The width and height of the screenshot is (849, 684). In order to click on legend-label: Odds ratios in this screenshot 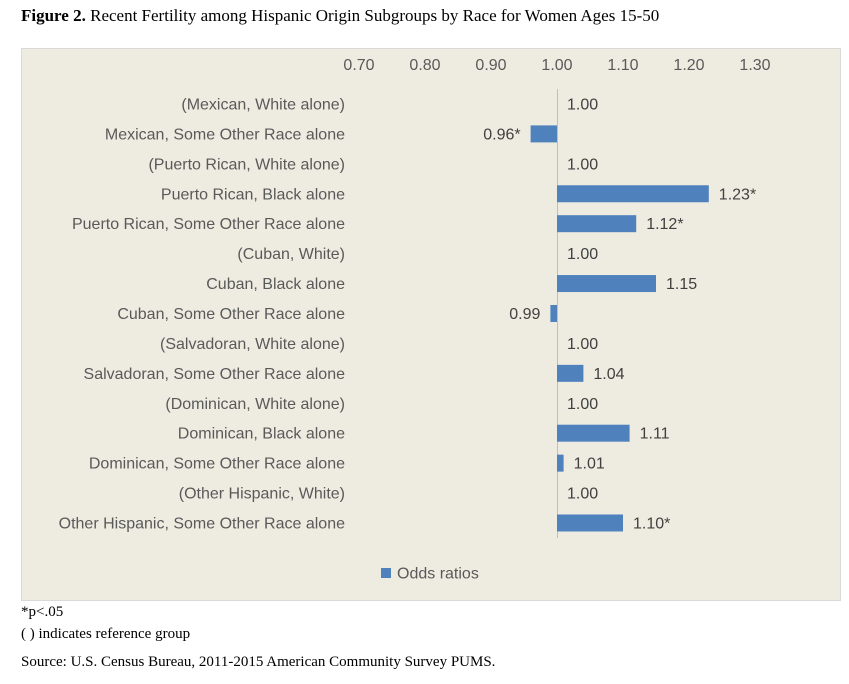, I will do `click(438, 574)`.